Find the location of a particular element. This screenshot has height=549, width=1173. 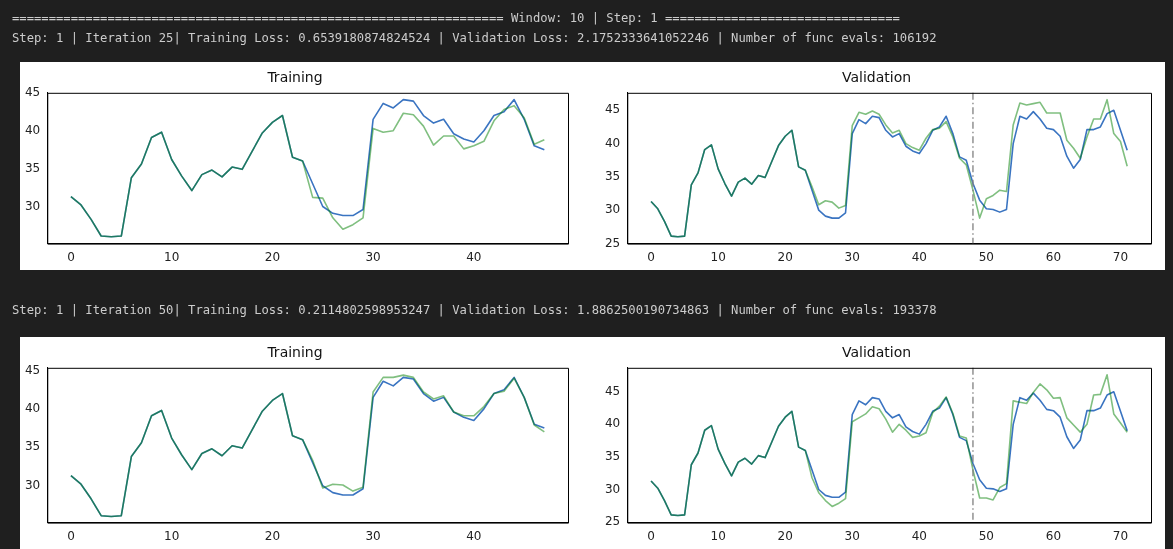

text: =================================================================== Window: 10 | Step: 1 ================================ is located at coordinates (456, 18).